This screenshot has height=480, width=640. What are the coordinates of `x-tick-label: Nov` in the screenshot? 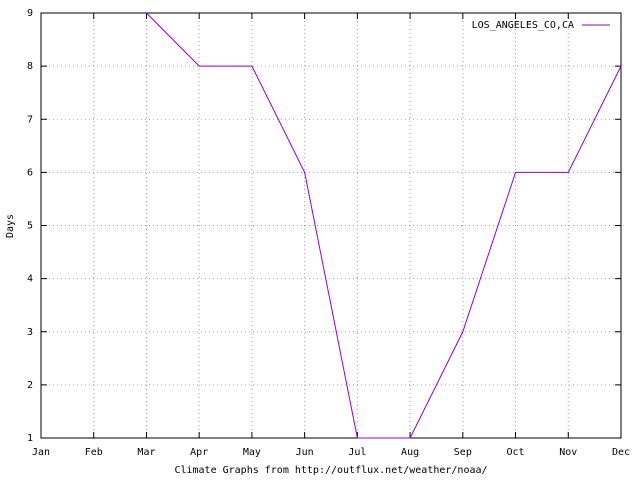 It's located at (568, 452).